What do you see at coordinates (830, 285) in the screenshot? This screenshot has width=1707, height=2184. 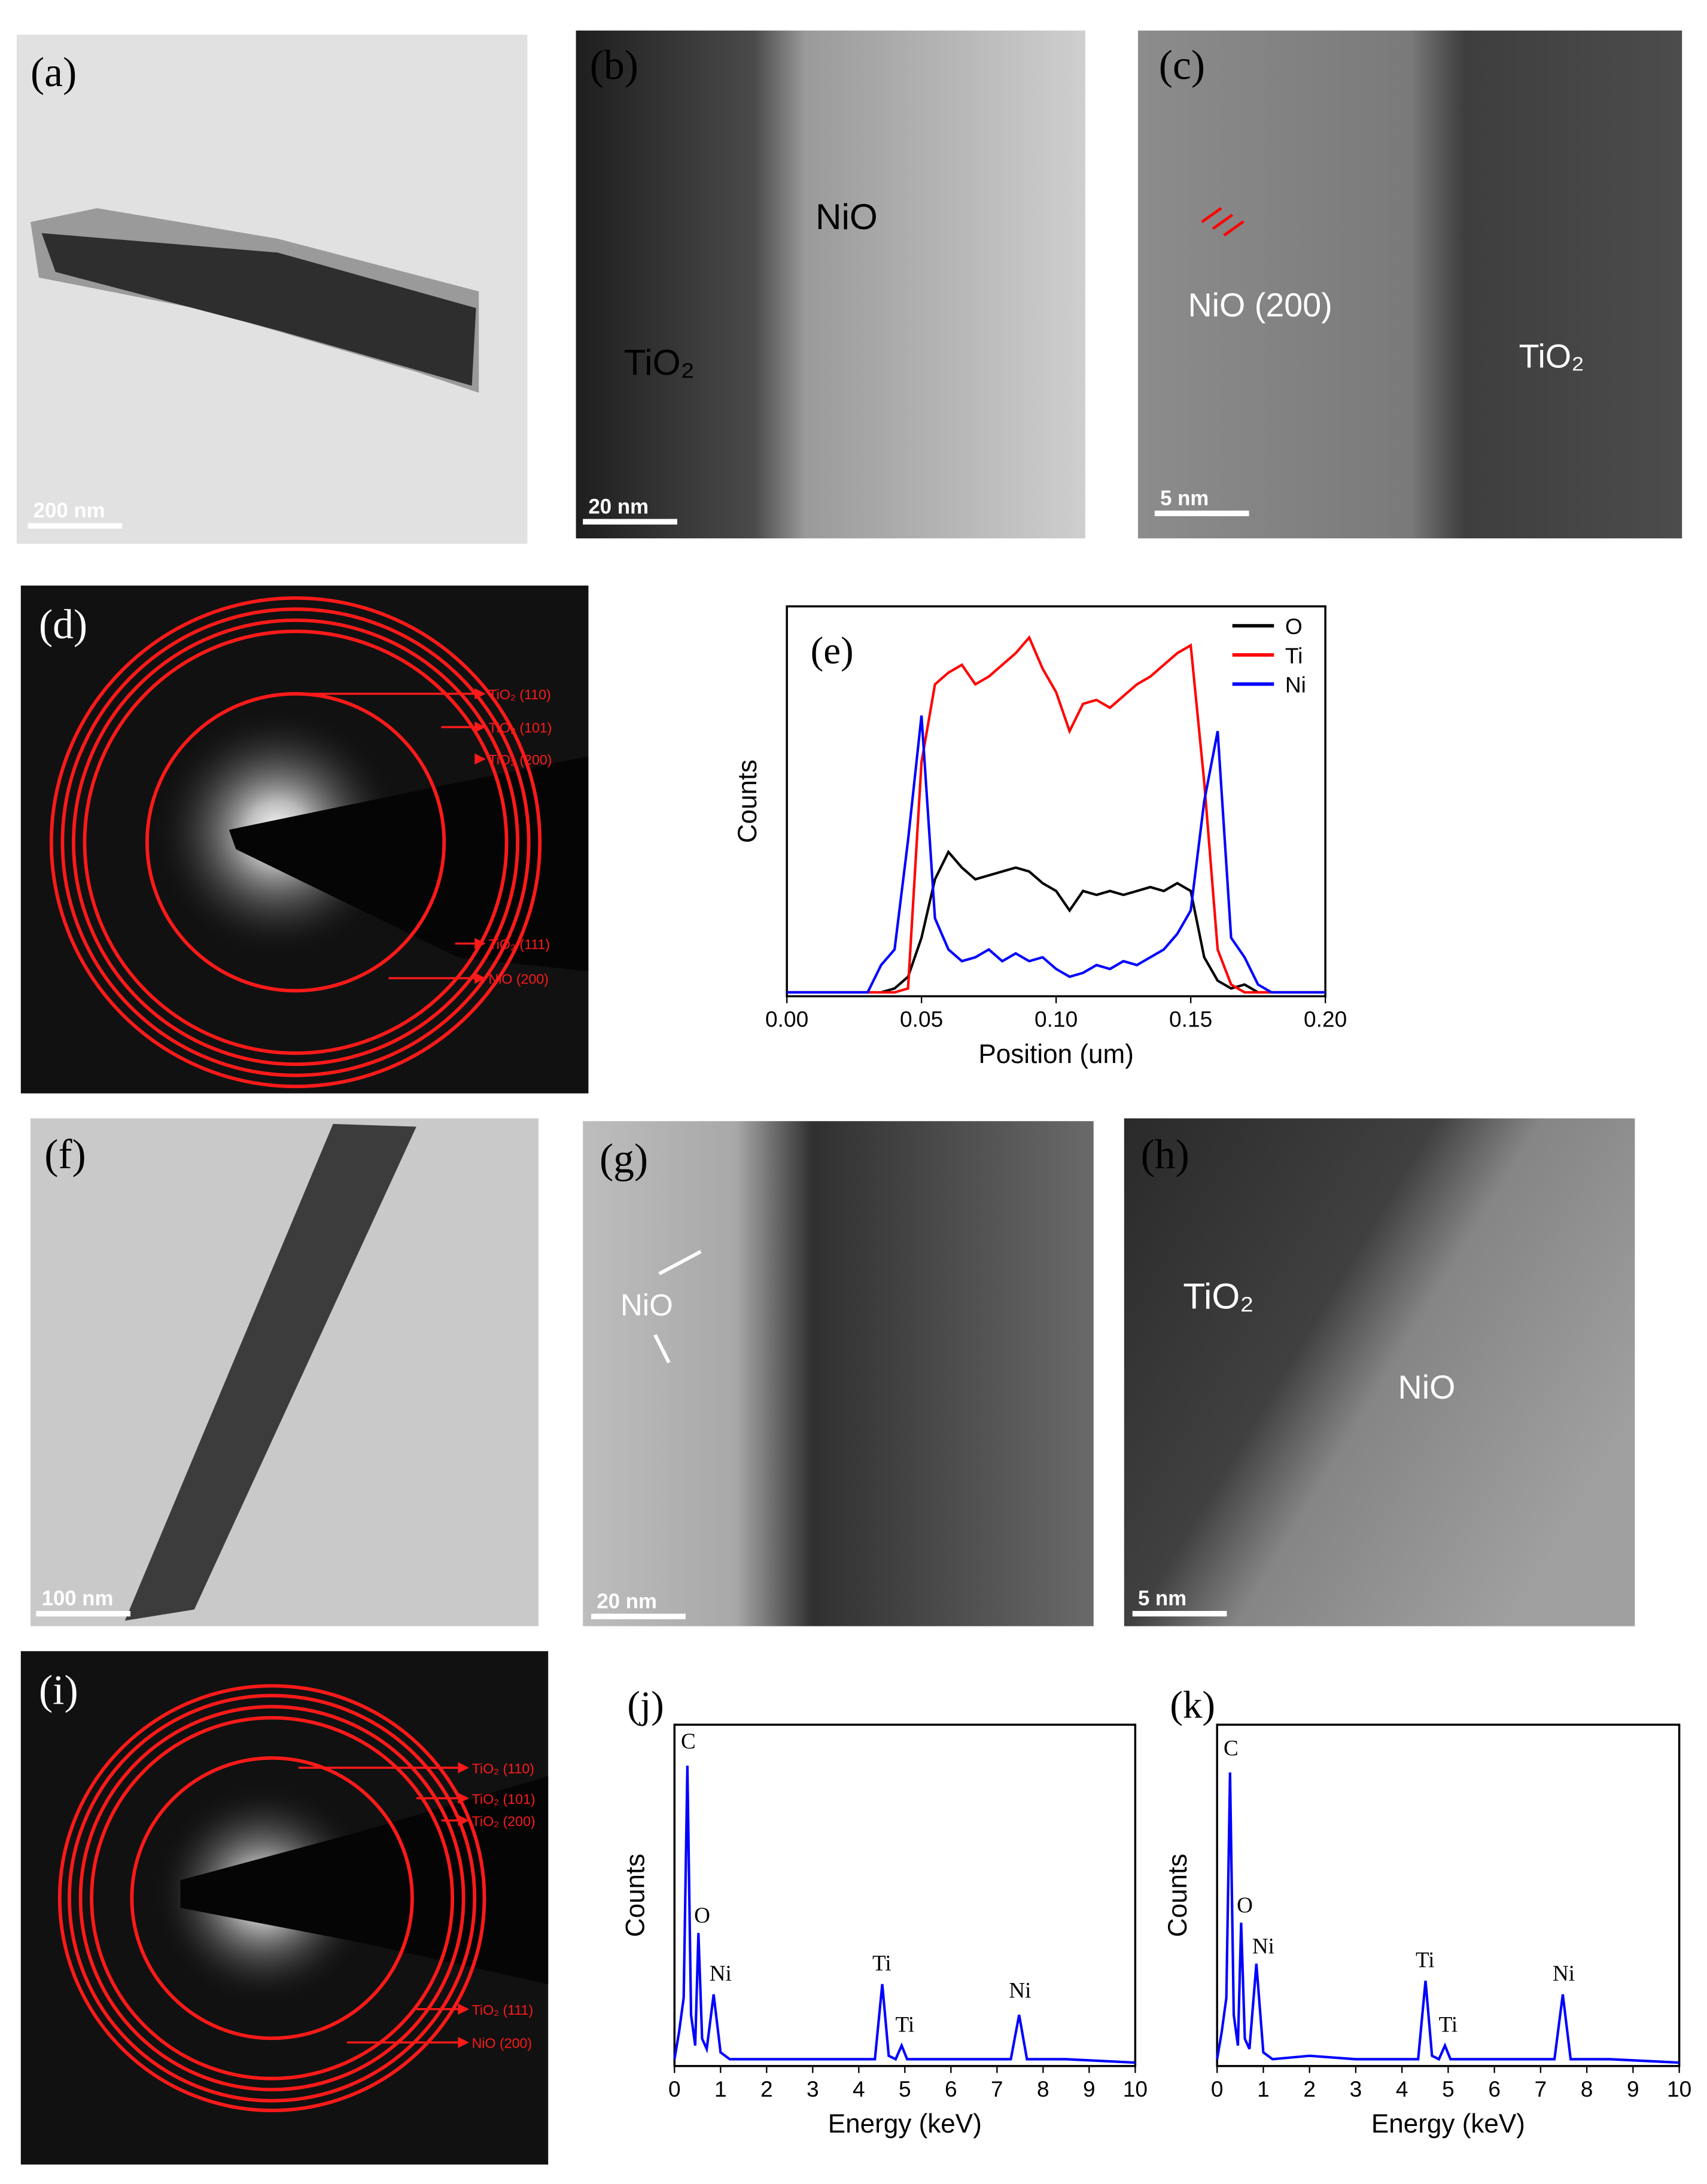 I see `image-b` at bounding box center [830, 285].